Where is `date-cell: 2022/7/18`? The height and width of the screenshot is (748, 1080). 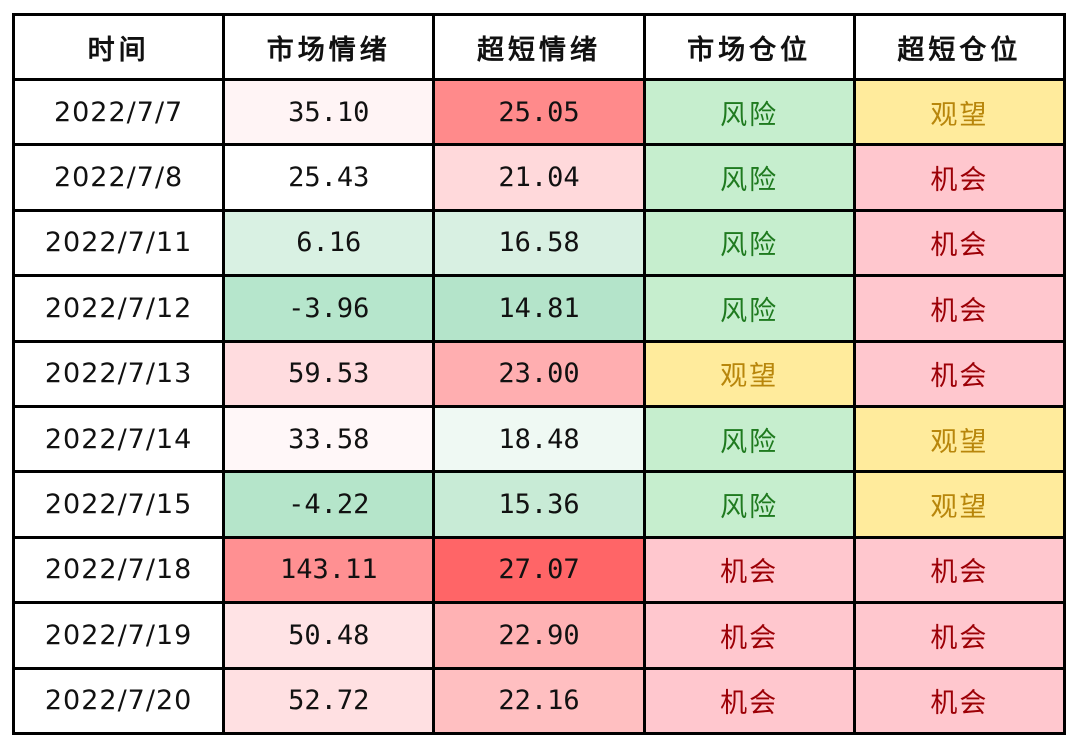
date-cell: 2022/7/18 is located at coordinates (119, 570).